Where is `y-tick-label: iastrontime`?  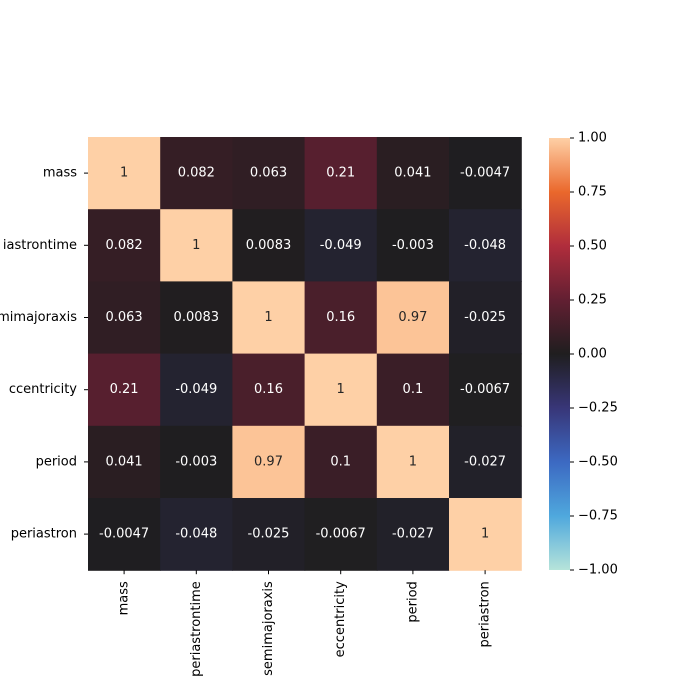
y-tick-label: iastrontime is located at coordinates (40, 245).